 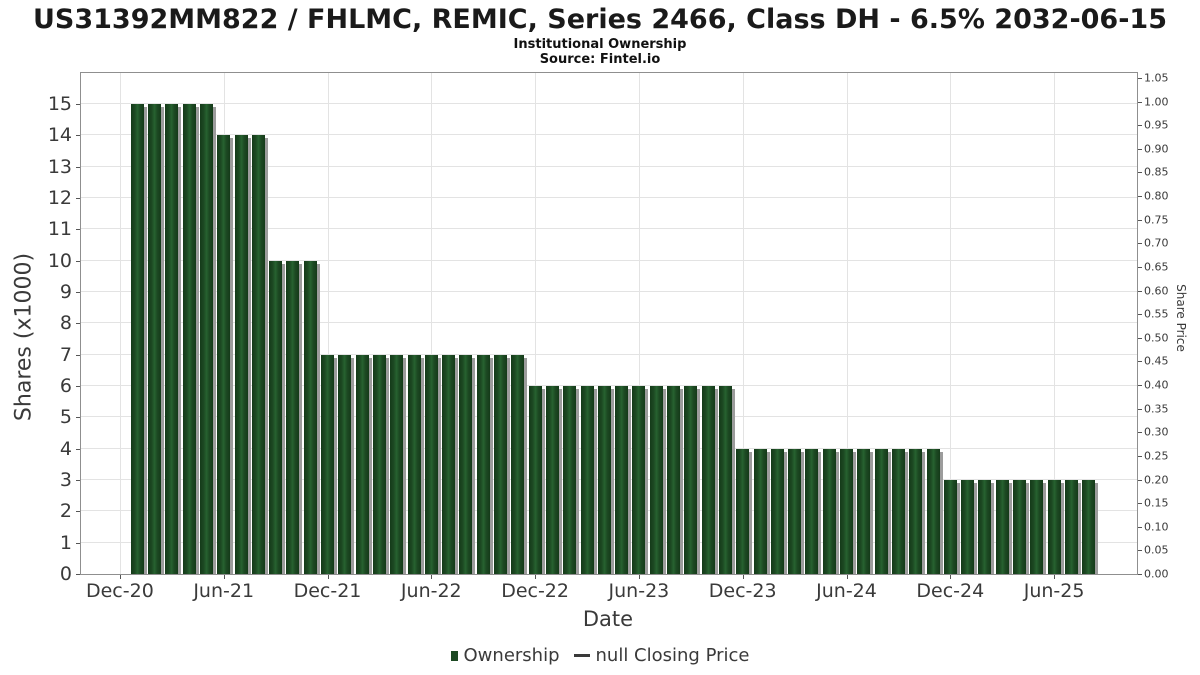 What do you see at coordinates (1156, 102) in the screenshot?
I see `y-right-tick-label: 1.00` at bounding box center [1156, 102].